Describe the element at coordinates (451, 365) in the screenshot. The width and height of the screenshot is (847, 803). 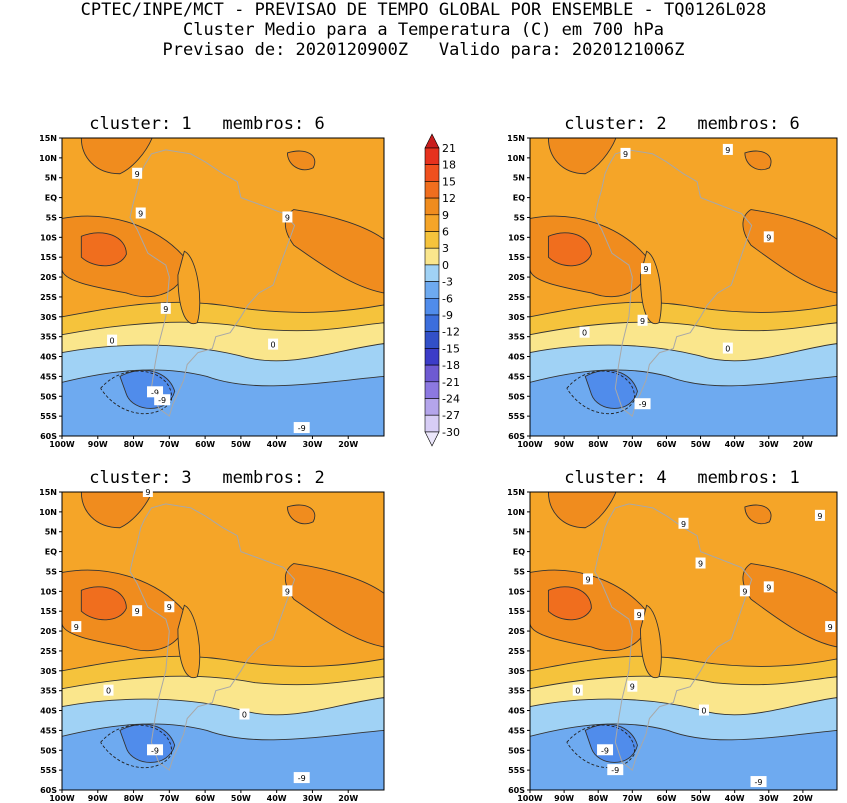
I see `colorbar-label: -18` at that location.